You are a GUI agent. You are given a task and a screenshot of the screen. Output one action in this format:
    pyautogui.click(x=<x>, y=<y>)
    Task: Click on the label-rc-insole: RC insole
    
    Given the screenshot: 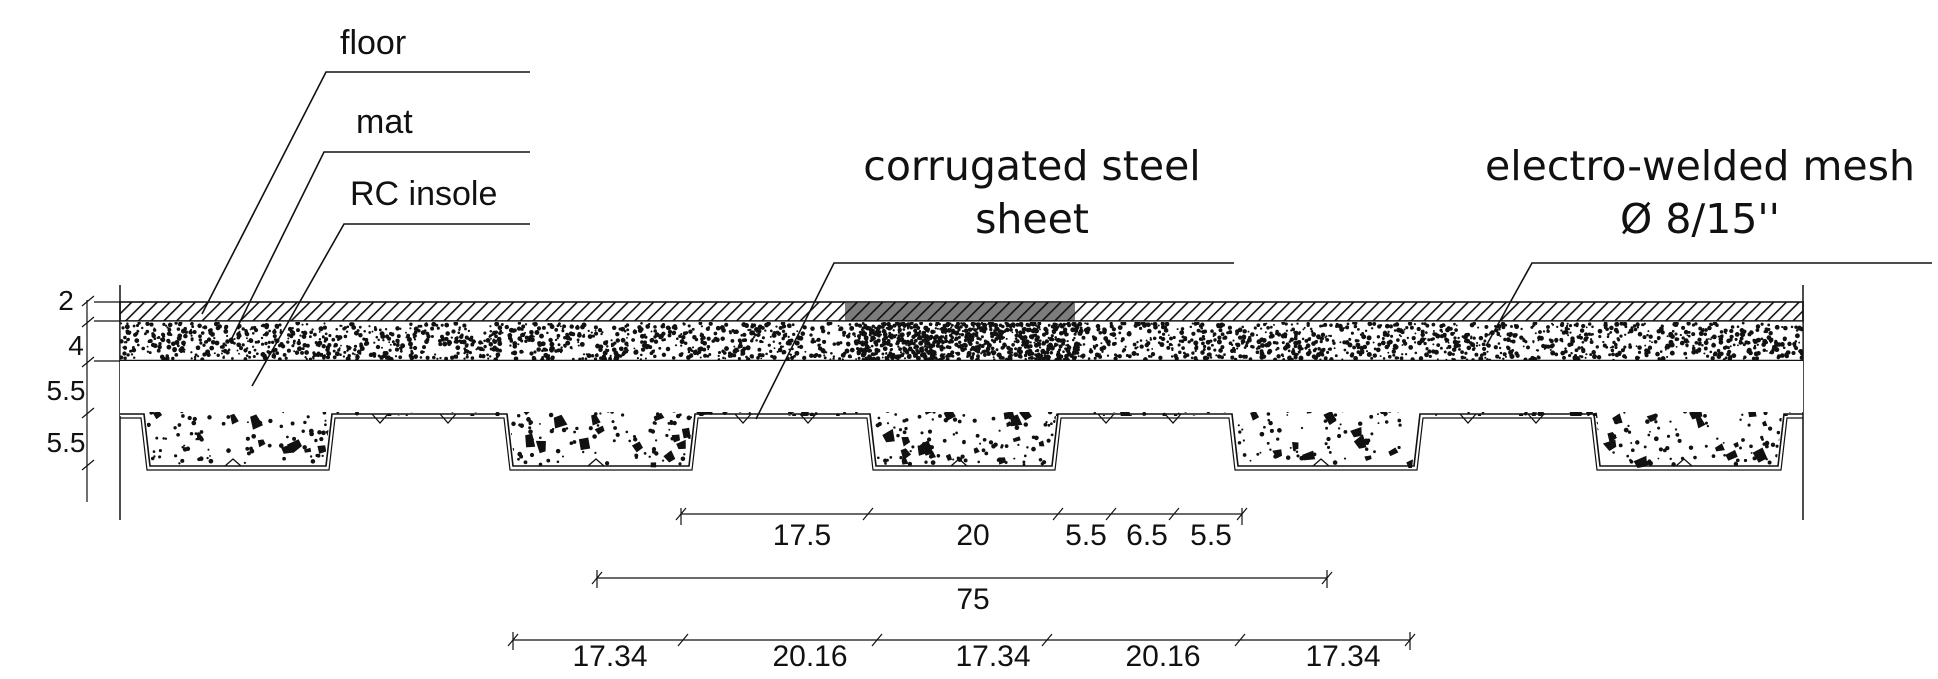 What is the action you would take?
    pyautogui.click(x=423, y=194)
    